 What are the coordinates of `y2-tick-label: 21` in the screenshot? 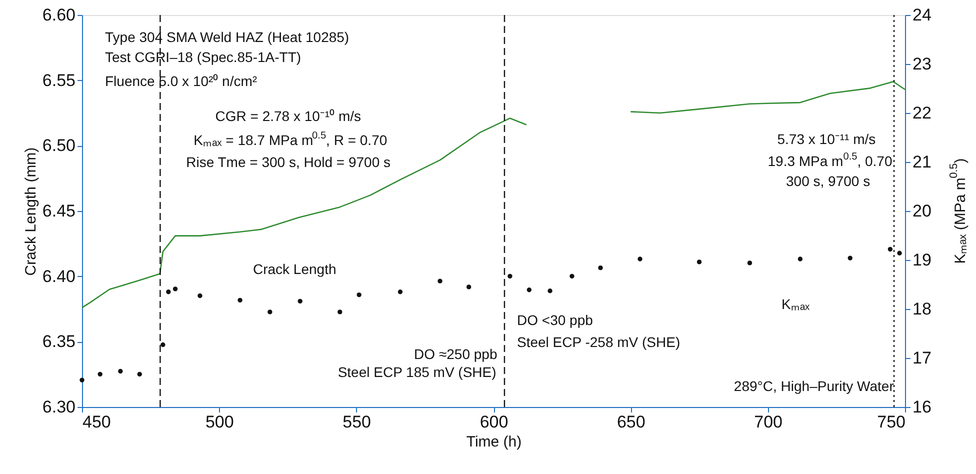 It's located at (922, 162).